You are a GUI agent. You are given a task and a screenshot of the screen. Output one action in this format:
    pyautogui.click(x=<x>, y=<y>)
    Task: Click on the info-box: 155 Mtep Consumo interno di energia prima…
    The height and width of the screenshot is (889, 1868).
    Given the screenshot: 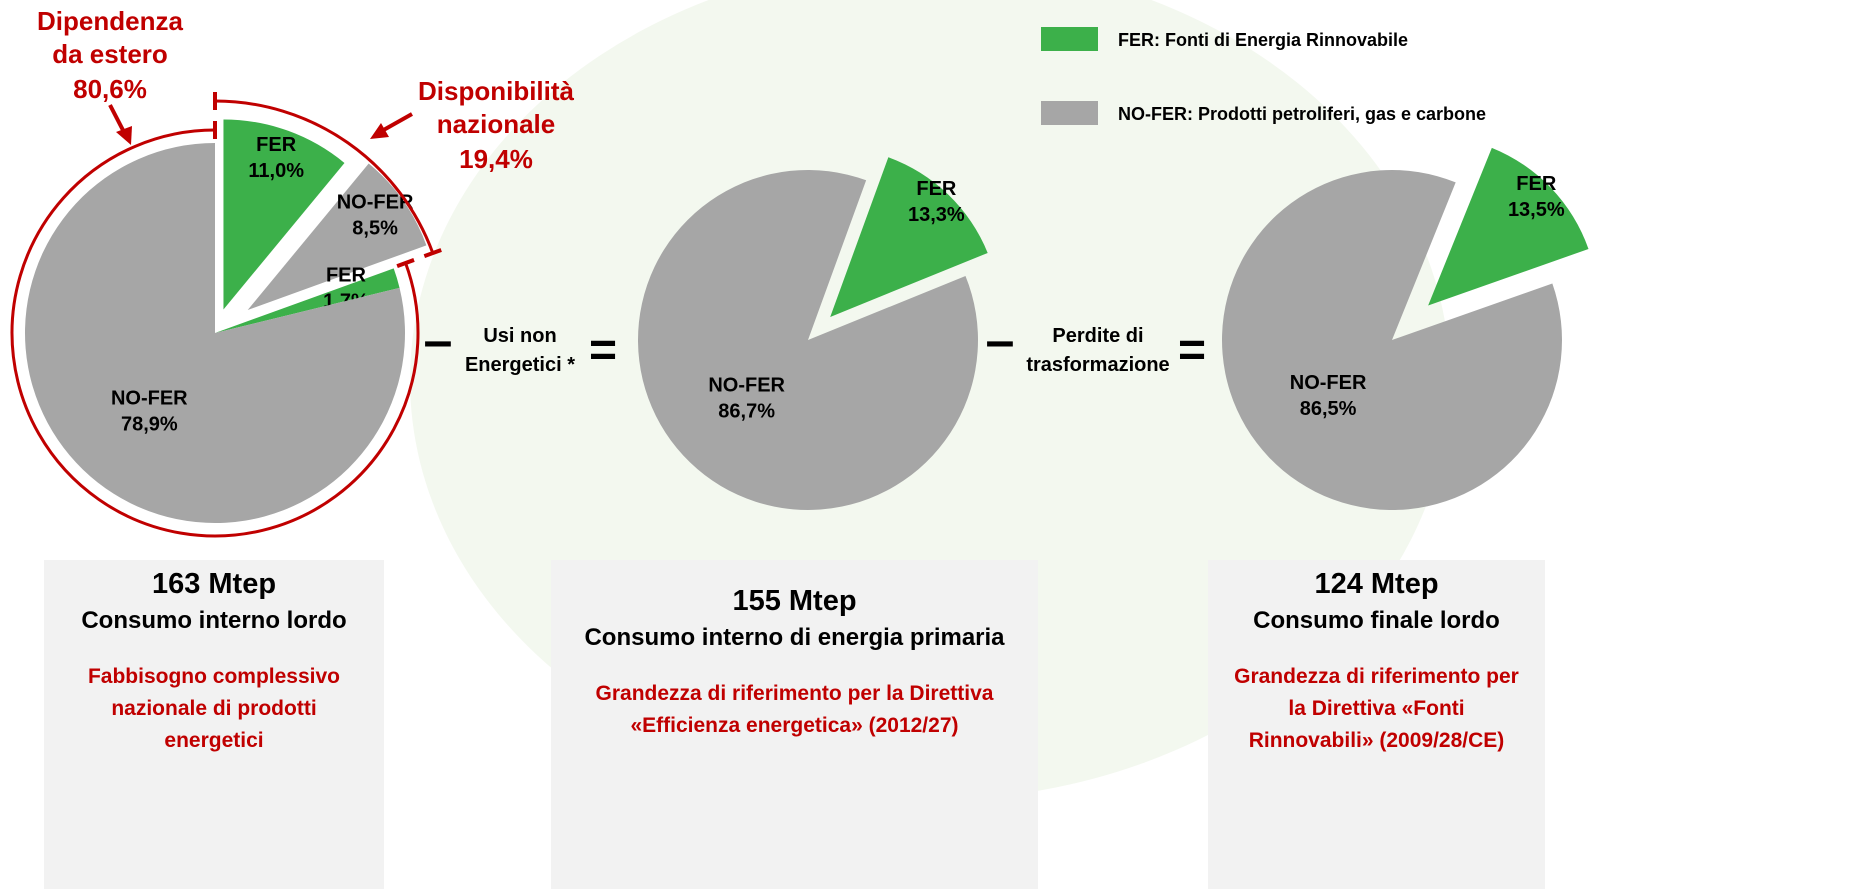 What is the action you would take?
    pyautogui.click(x=794, y=724)
    